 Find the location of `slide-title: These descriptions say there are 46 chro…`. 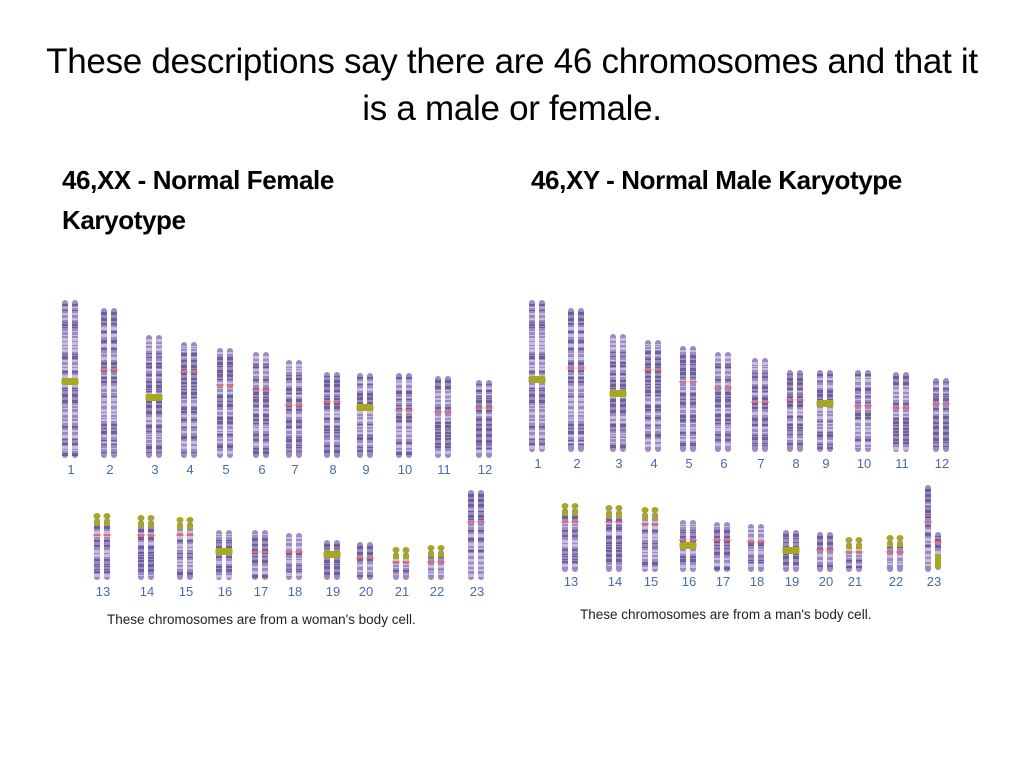

slide-title: These descriptions say there are 46 chro… is located at coordinates (512, 85).